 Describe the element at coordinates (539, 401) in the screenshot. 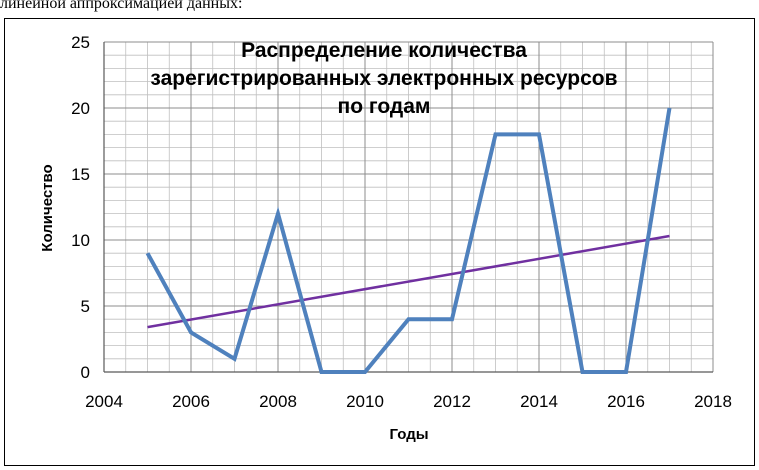

I see `x-tick-label: 2014` at that location.